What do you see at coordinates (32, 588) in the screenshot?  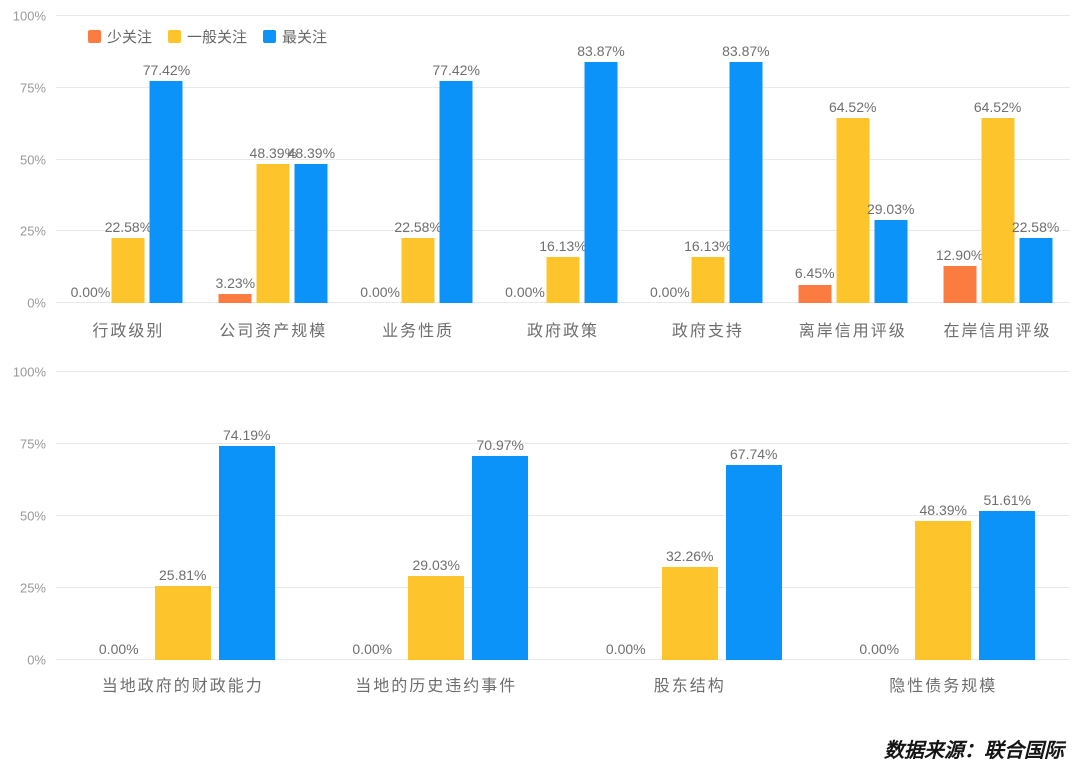 I see `y-axis-tick-label: 25%` at bounding box center [32, 588].